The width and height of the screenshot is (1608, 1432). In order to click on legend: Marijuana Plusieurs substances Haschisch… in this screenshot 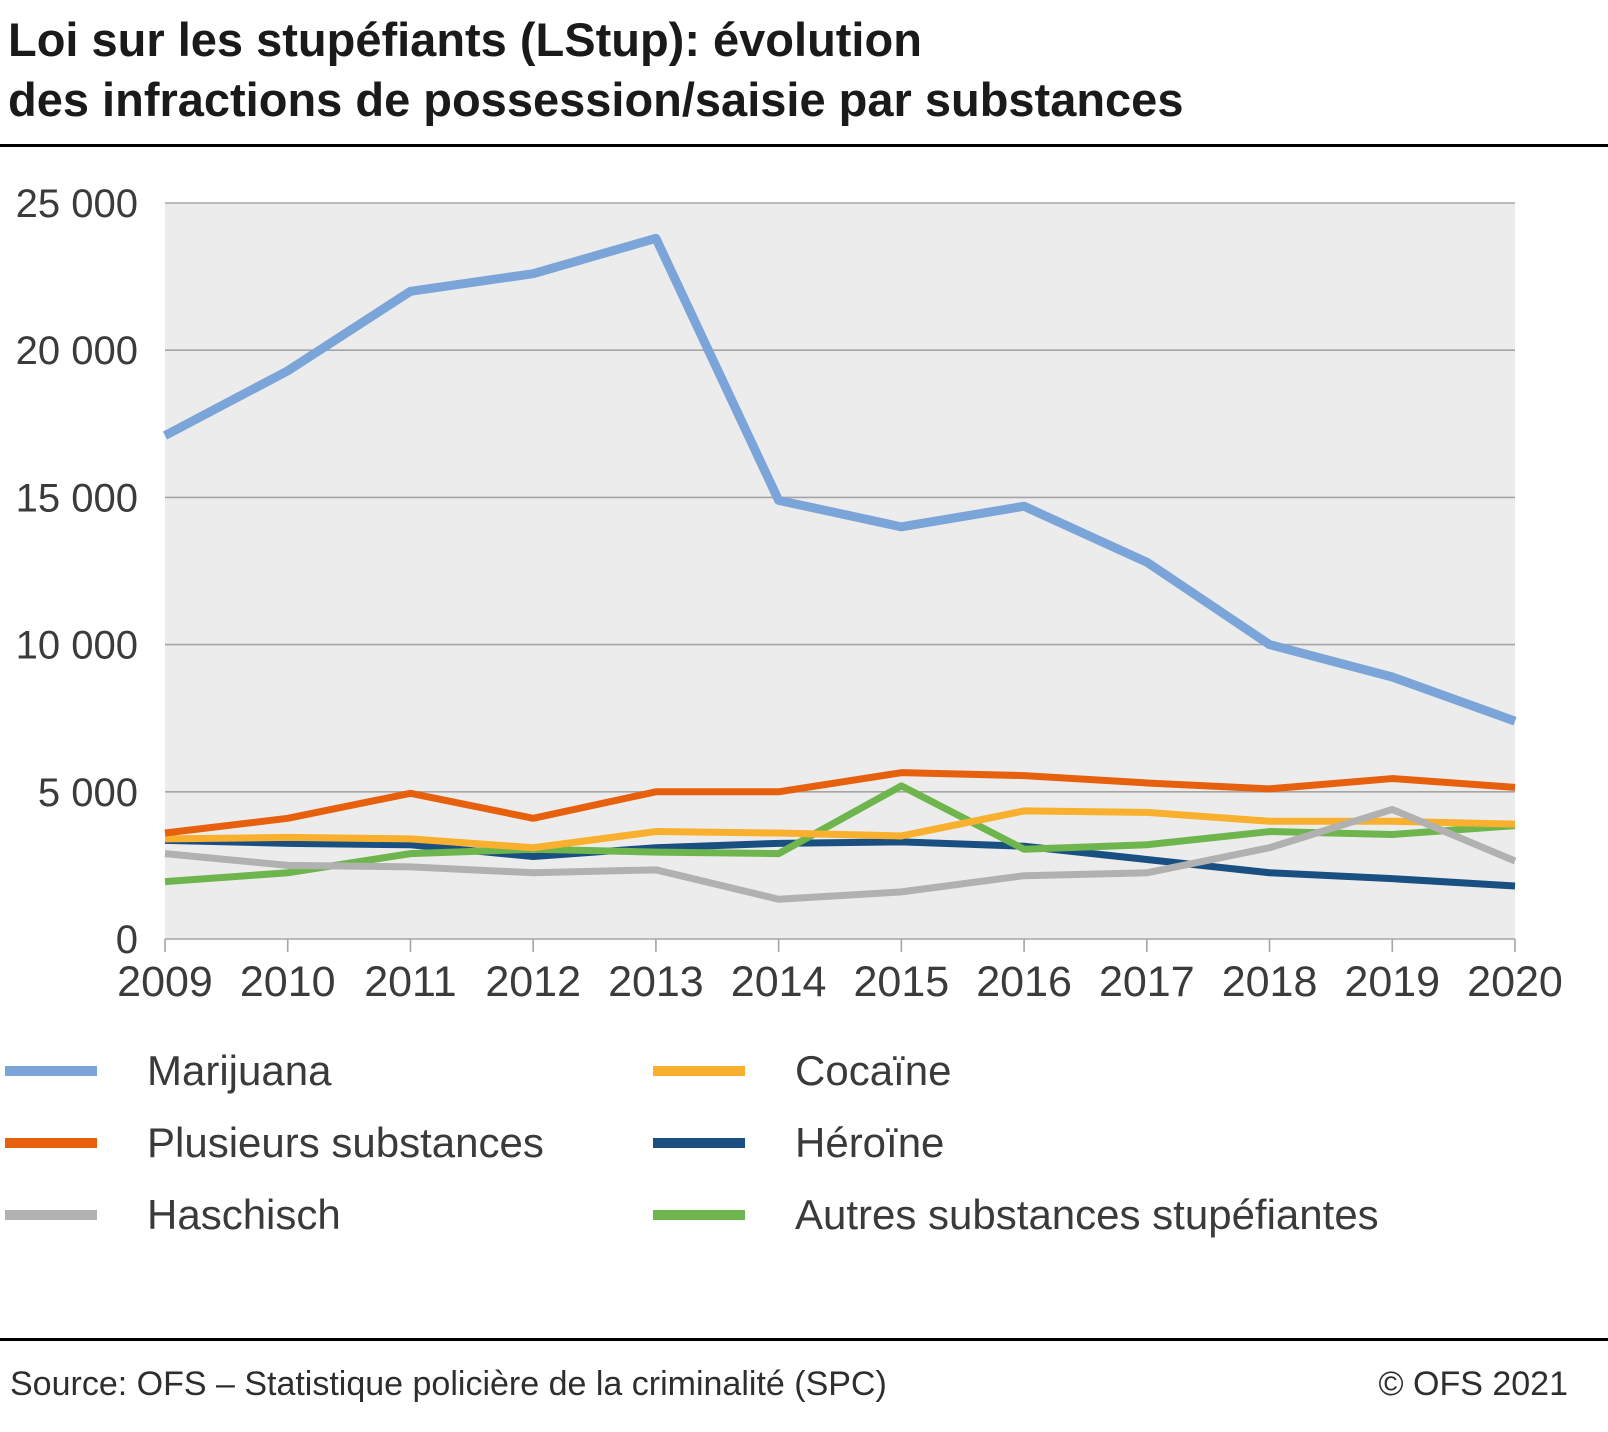, I will do `click(804, 1143)`.